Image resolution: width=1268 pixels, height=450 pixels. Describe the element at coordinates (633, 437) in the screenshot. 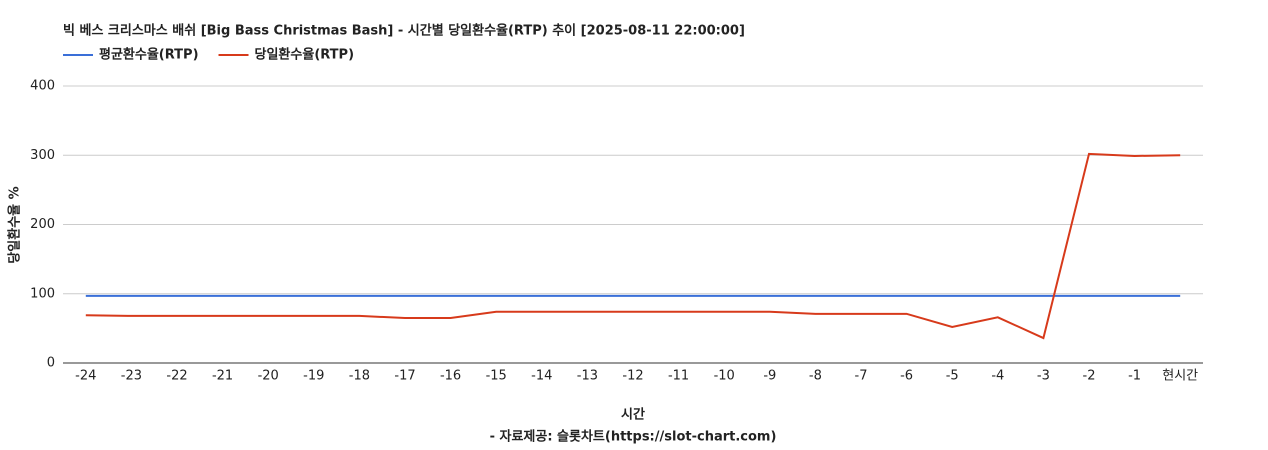

I see `source-note: - 자료제공: 슬롯차트(https://slot-chart.com)` at that location.